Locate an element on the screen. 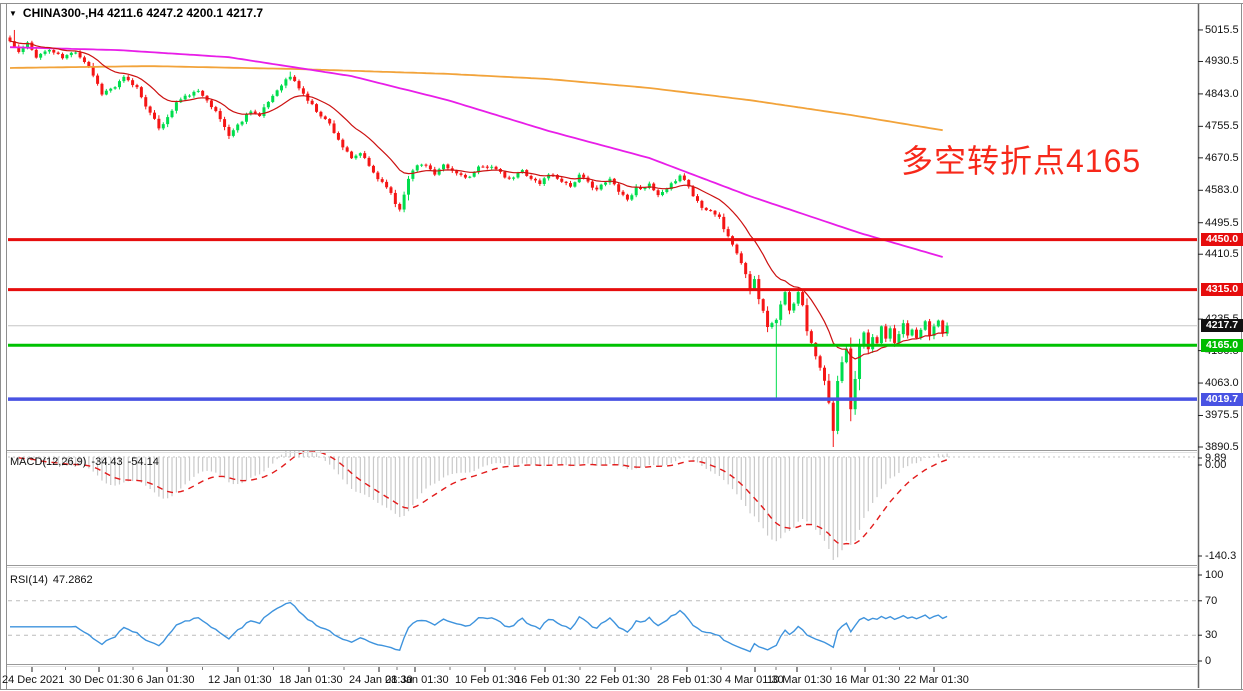 This screenshot has width=1243, height=691. rsi-axis-label: 100 is located at coordinates (1214, 575).